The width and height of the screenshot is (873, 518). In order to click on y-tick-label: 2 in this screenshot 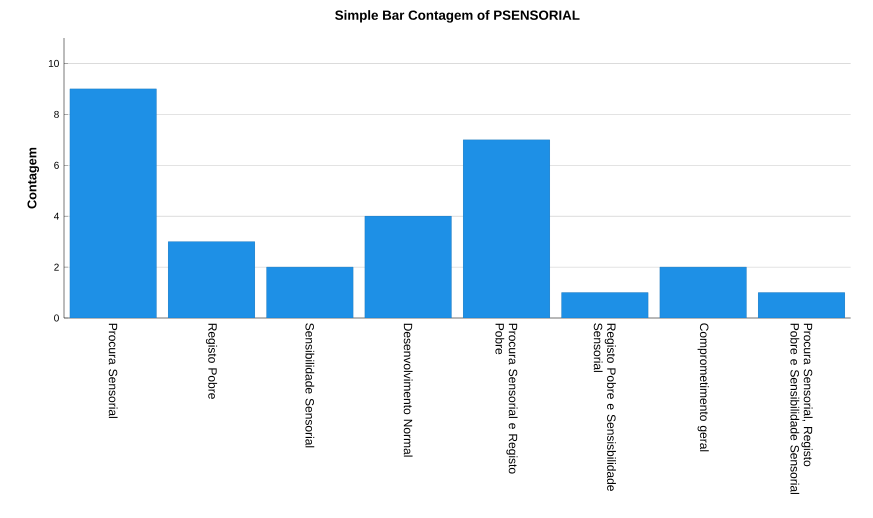, I will do `click(56, 267)`.